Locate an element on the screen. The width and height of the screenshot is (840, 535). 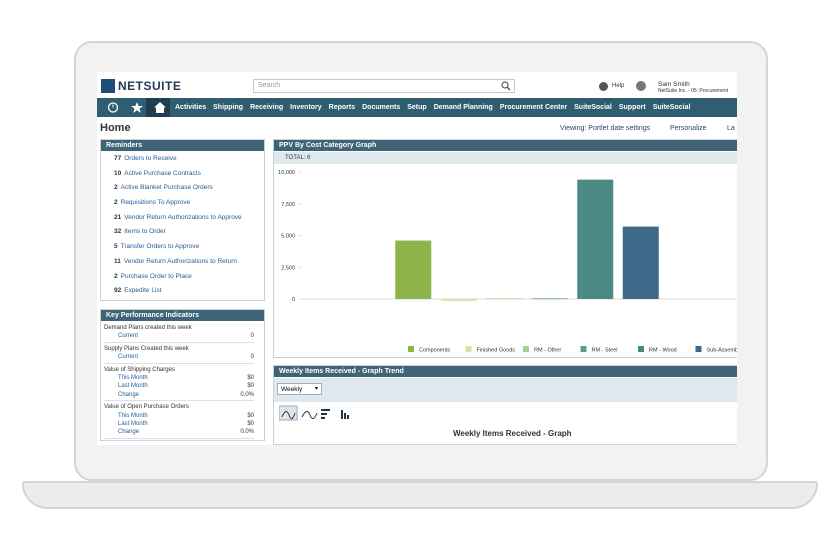
nav-bar is located at coordinates (417, 107).